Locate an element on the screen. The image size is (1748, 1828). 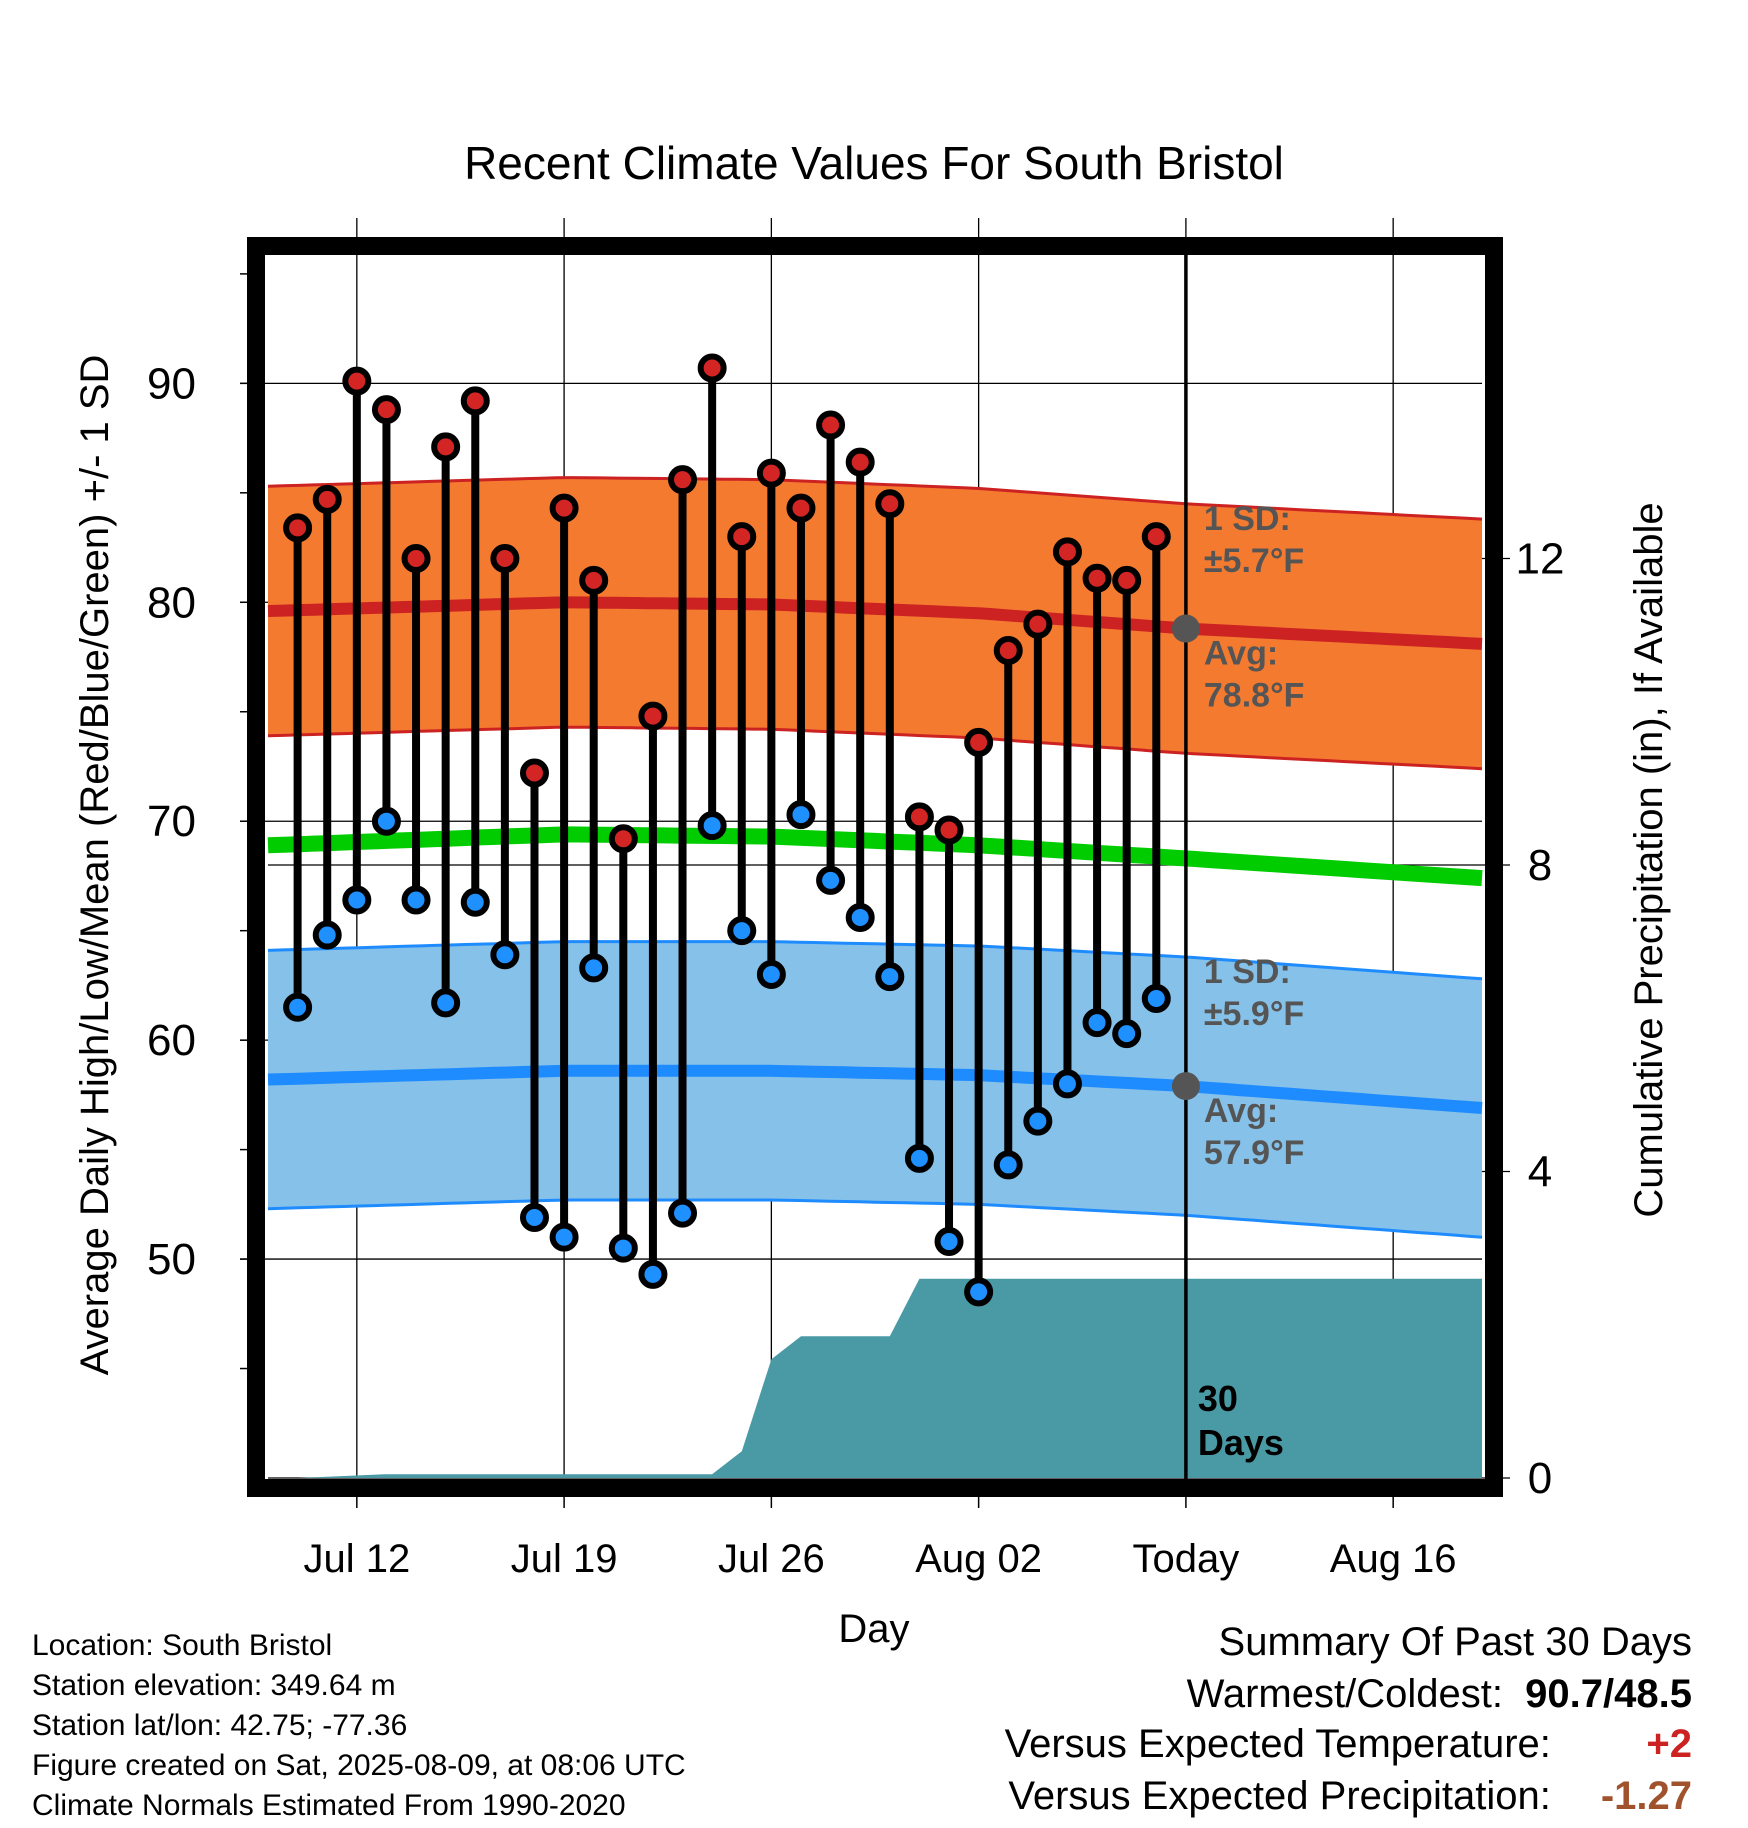
today-marker-group is located at coordinates (1185, 867).